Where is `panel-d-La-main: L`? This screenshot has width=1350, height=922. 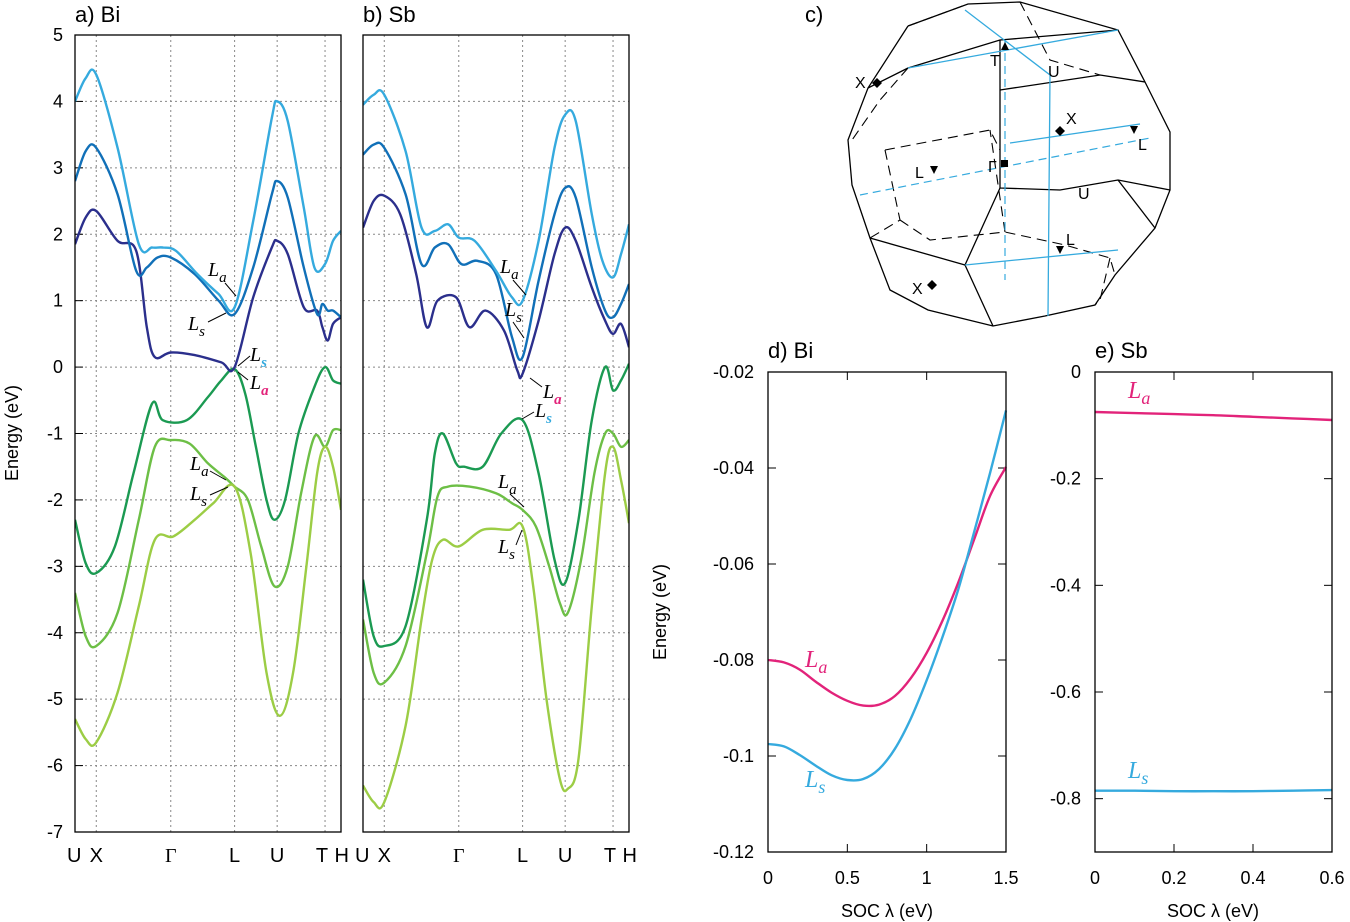 panel-d-La-main: L is located at coordinates (811, 660).